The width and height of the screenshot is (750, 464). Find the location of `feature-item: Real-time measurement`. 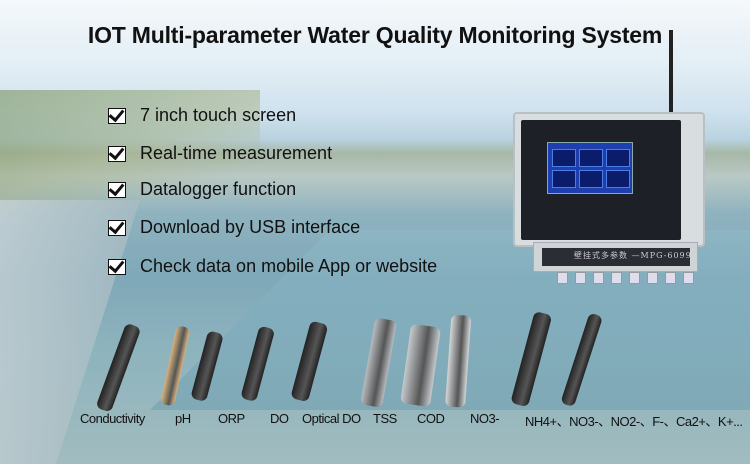

feature-item: Real-time measurement is located at coordinates (220, 153).